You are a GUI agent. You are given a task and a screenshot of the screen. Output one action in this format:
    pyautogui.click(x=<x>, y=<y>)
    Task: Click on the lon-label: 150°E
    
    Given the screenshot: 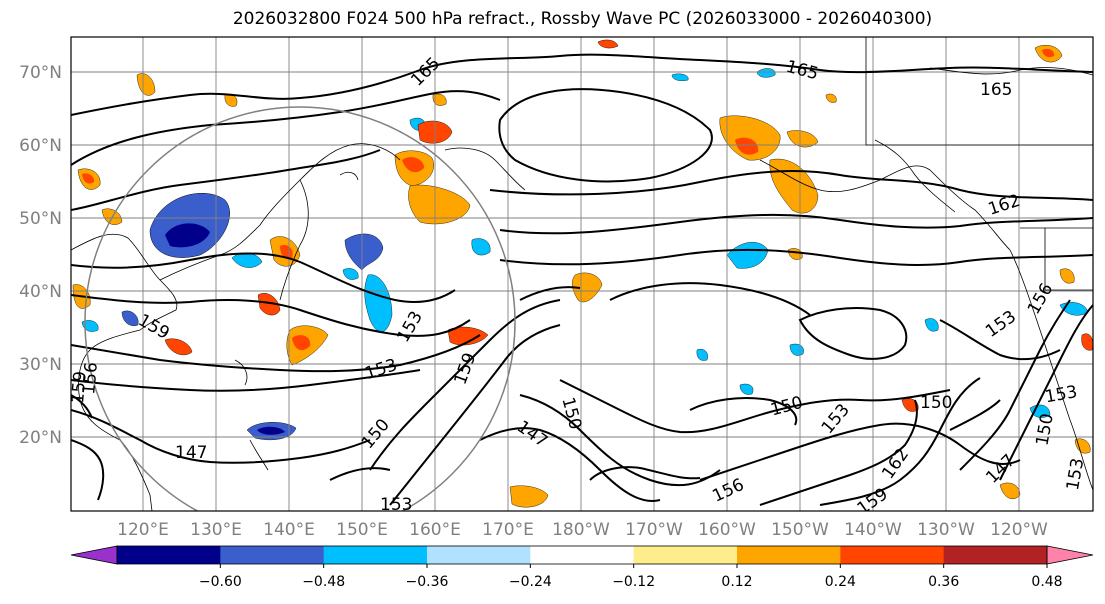 What is the action you would take?
    pyautogui.click(x=362, y=530)
    